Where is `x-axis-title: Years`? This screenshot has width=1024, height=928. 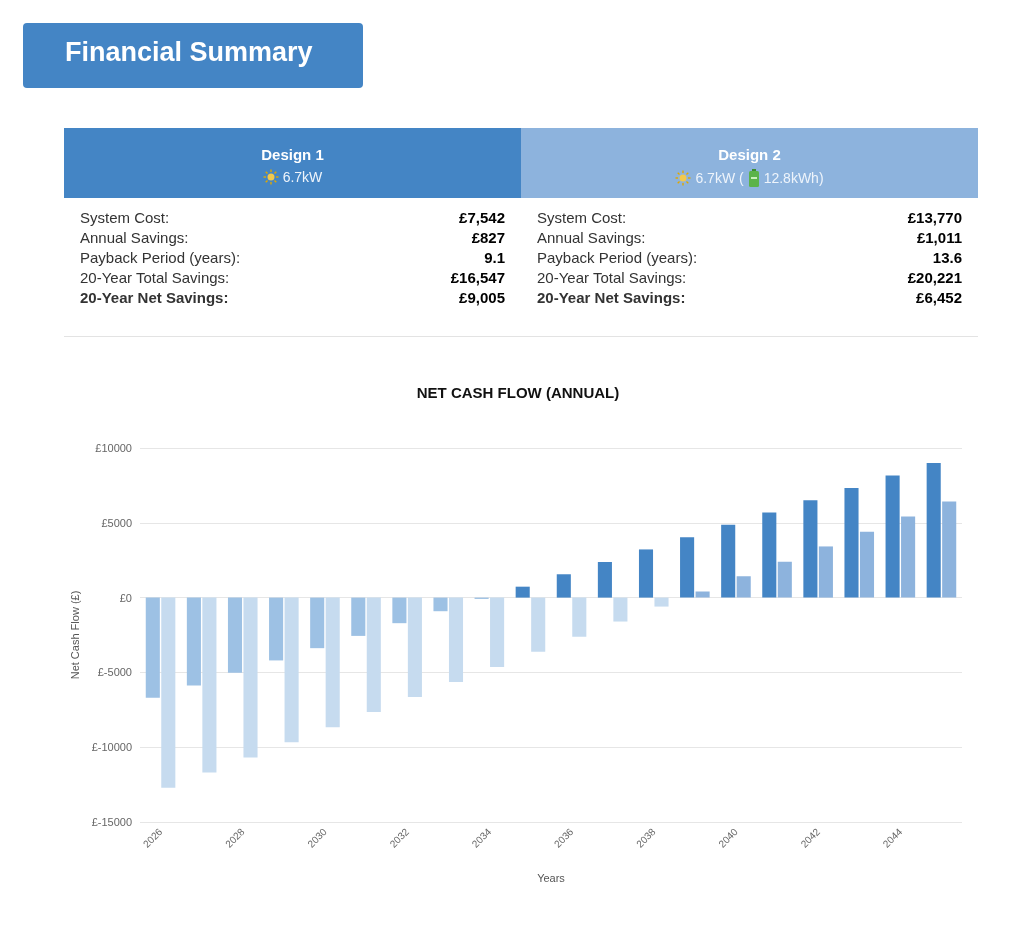 x-axis-title: Years is located at coordinates (551, 877).